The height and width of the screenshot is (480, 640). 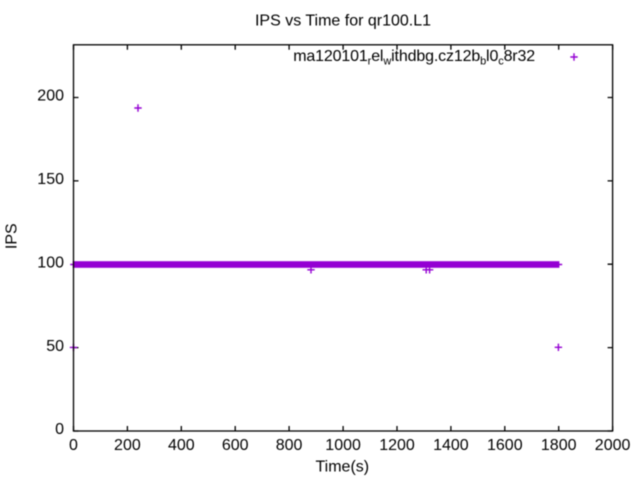 What do you see at coordinates (55, 346) in the screenshot?
I see `svg-text: 50` at bounding box center [55, 346].